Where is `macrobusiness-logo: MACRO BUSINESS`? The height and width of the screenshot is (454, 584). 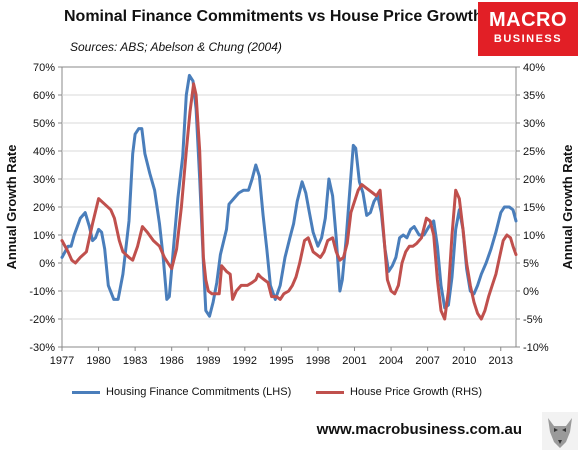 macrobusiness-logo: MACRO BUSINESS is located at coordinates (528, 29).